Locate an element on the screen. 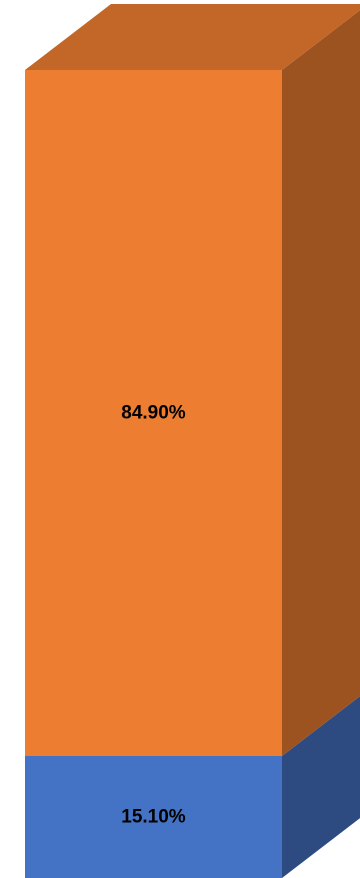 The image size is (360, 878). series-0-side-face is located at coordinates (321, 787).